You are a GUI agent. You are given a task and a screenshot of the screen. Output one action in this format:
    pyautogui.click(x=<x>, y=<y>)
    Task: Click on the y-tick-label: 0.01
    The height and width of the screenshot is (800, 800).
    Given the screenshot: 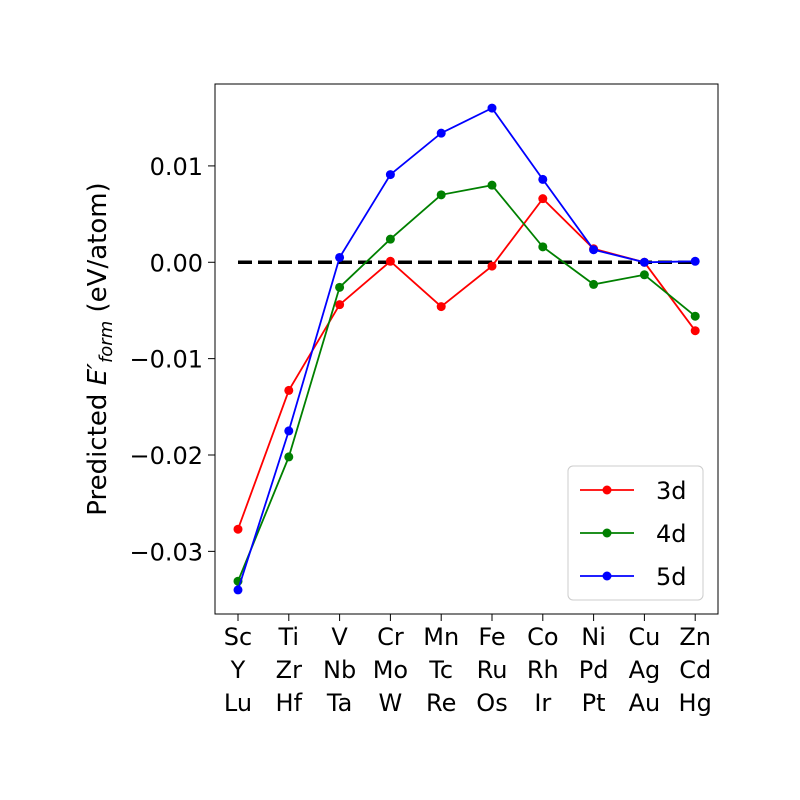 What is the action you would take?
    pyautogui.click(x=176, y=167)
    